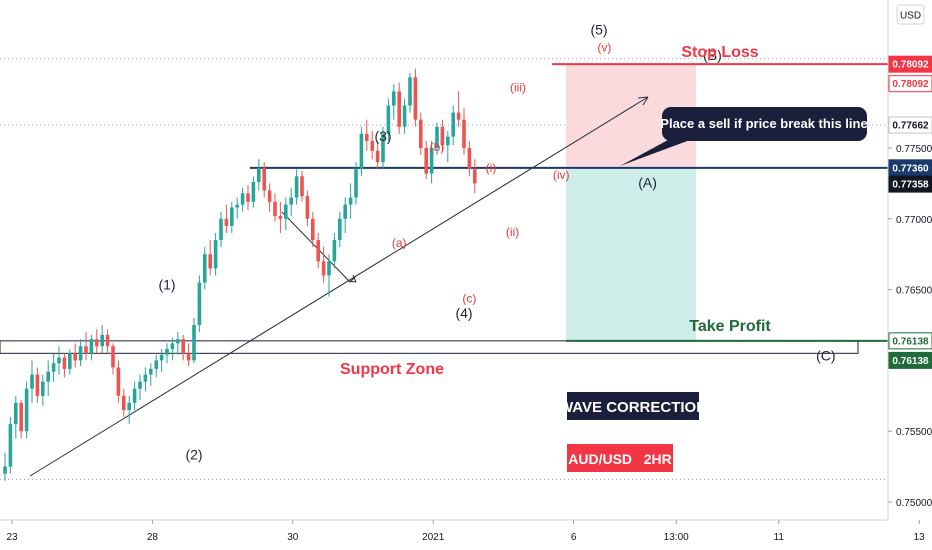 Image resolution: width=932 pixels, height=550 pixels. What do you see at coordinates (12, 537) in the screenshot?
I see `time-tick-label: 23` at bounding box center [12, 537].